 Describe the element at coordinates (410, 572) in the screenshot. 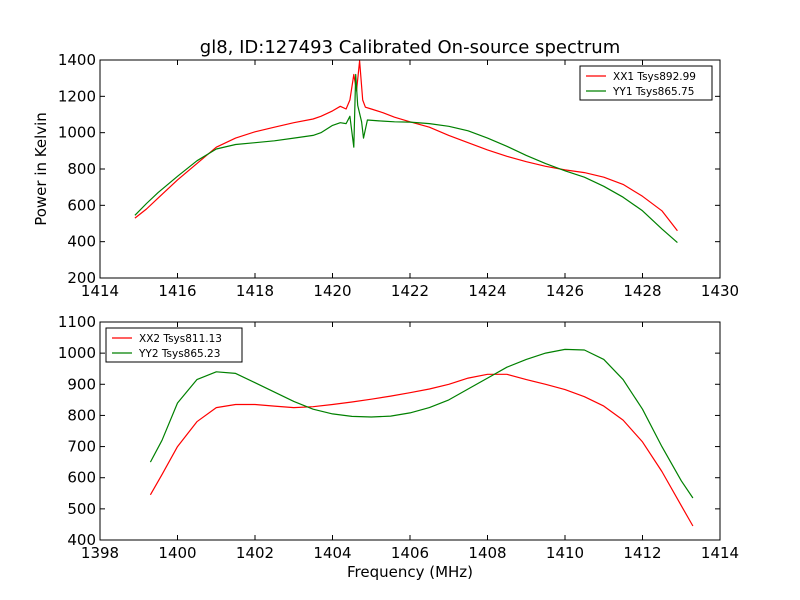

I see `x-axis-label-1: Frequency (MHz)` at that location.